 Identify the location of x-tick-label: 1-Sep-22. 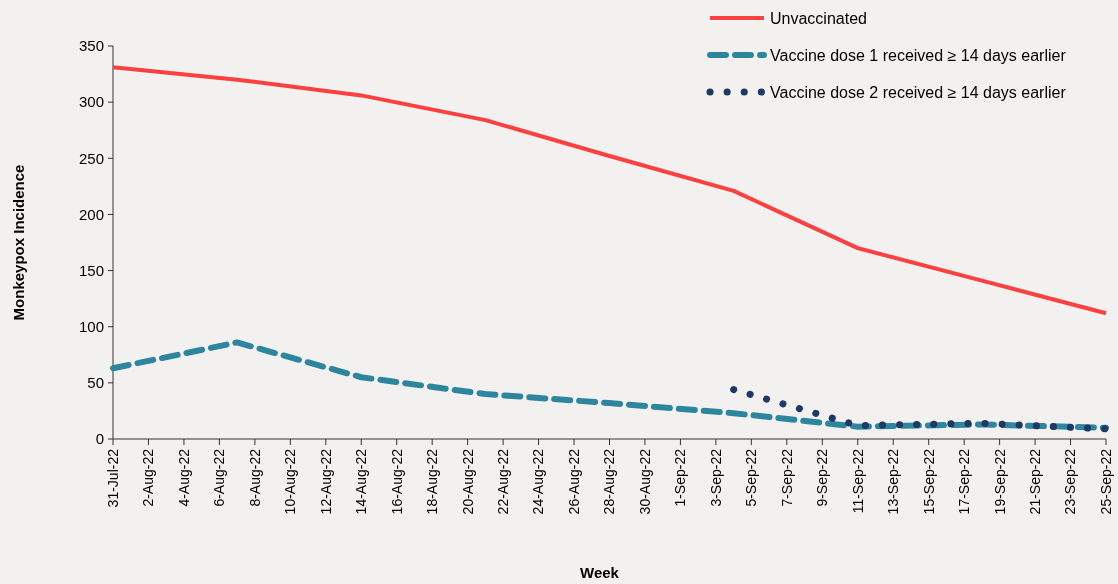
(680, 477).